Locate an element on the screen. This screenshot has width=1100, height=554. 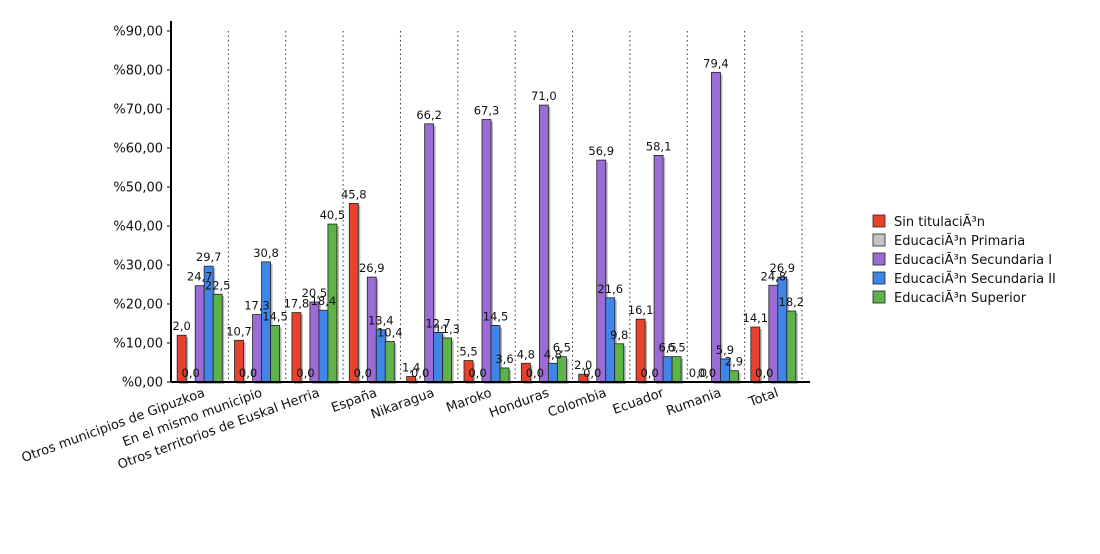
bar-data-label: 11,3 is located at coordinates (447, 329).